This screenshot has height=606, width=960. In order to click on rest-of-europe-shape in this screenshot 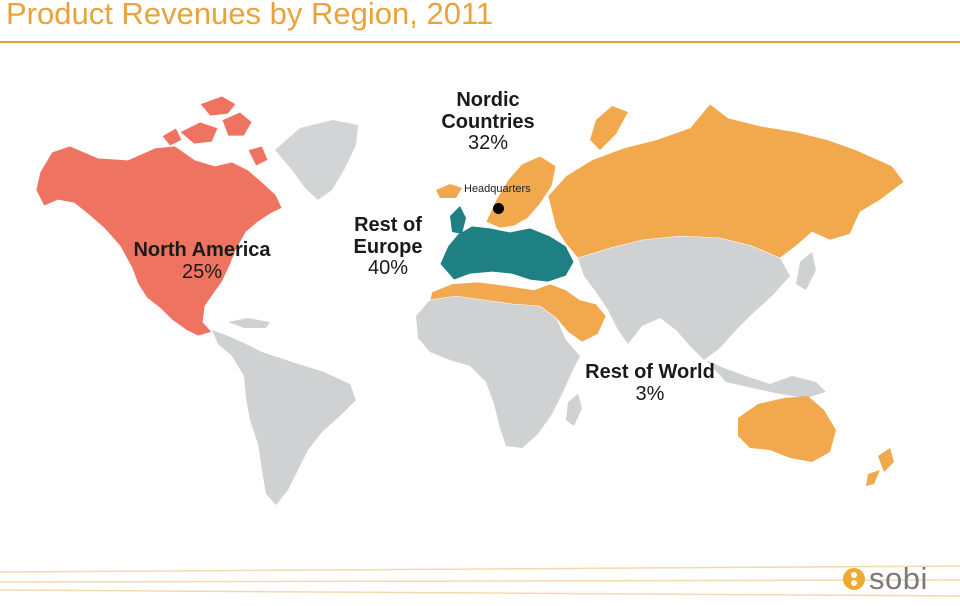, I will do `click(507, 254)`.